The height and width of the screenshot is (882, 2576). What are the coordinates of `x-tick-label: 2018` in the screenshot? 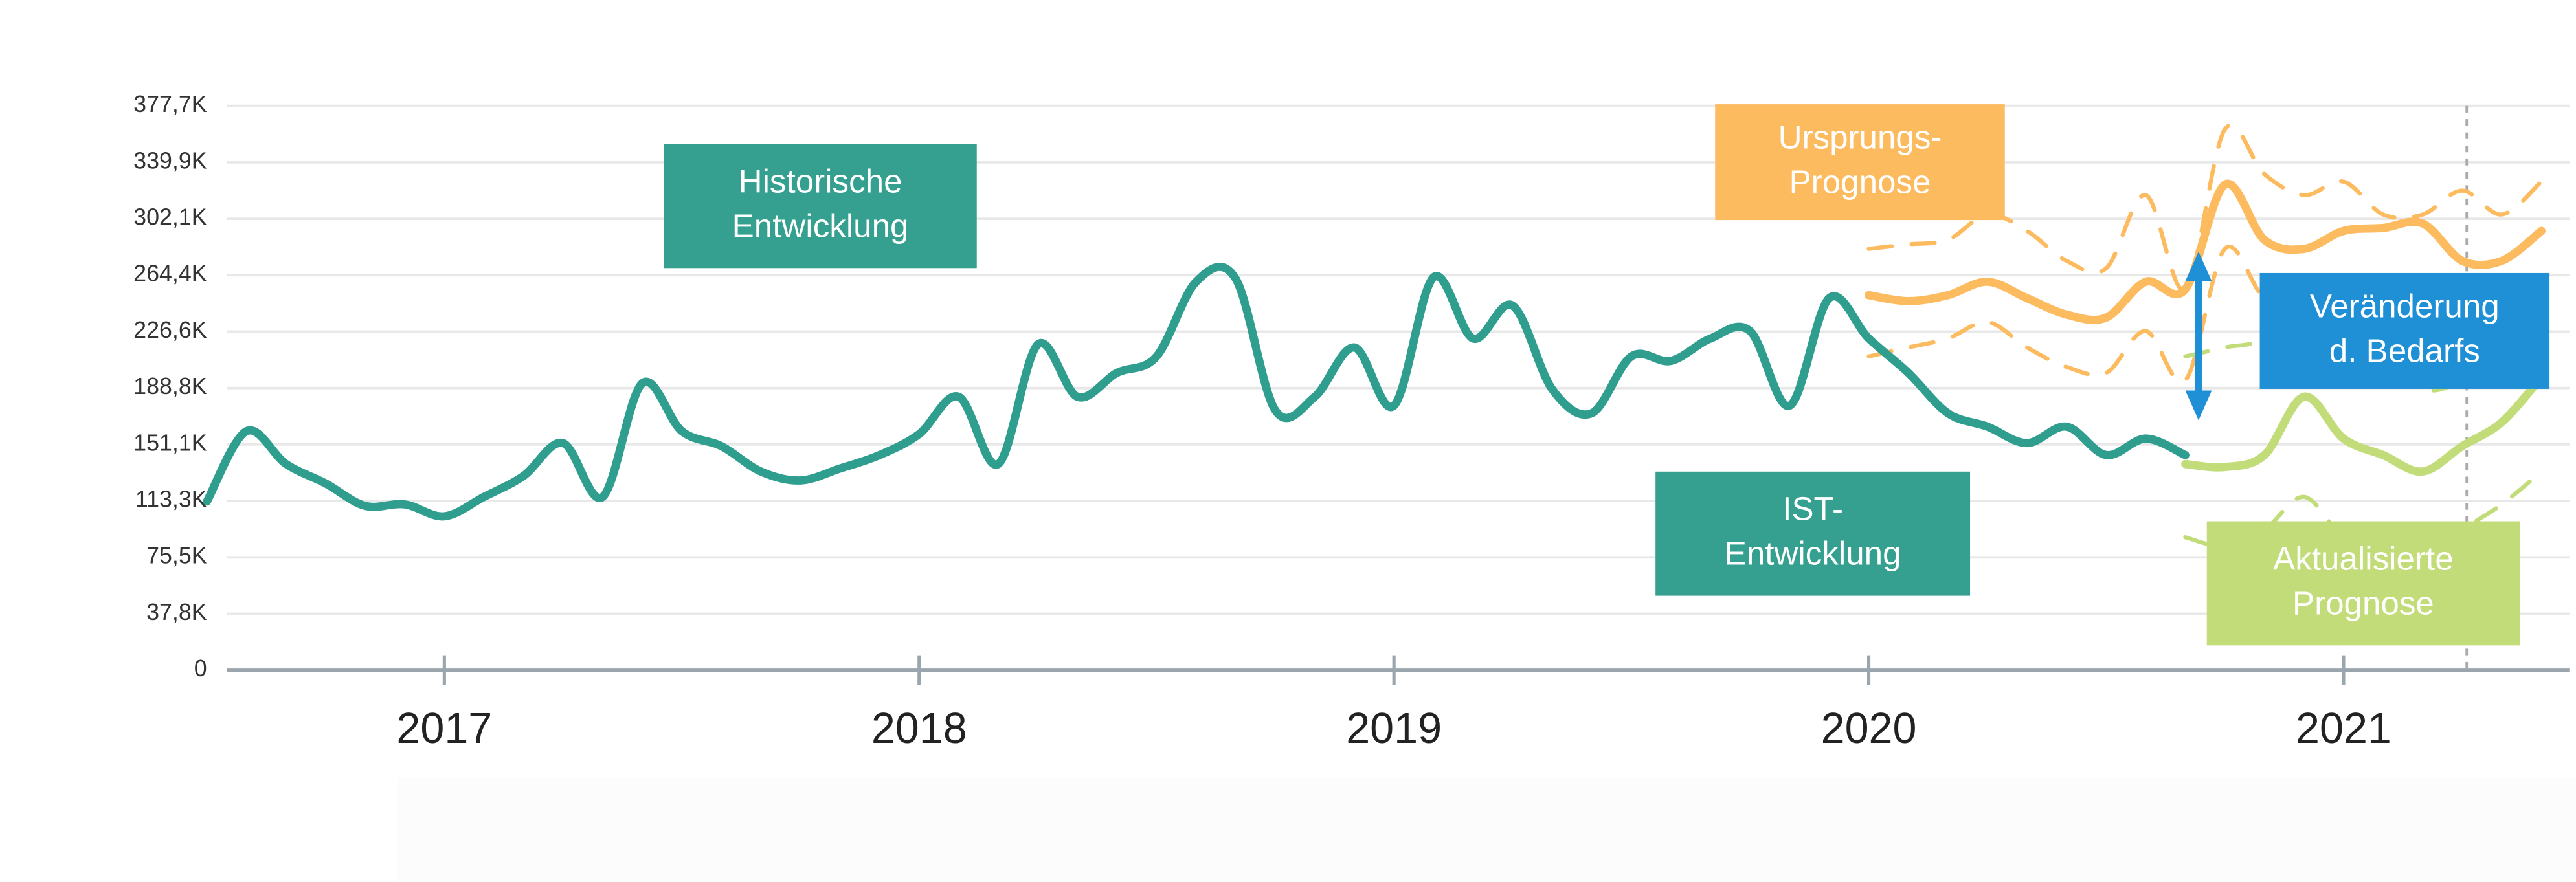 It's located at (919, 729).